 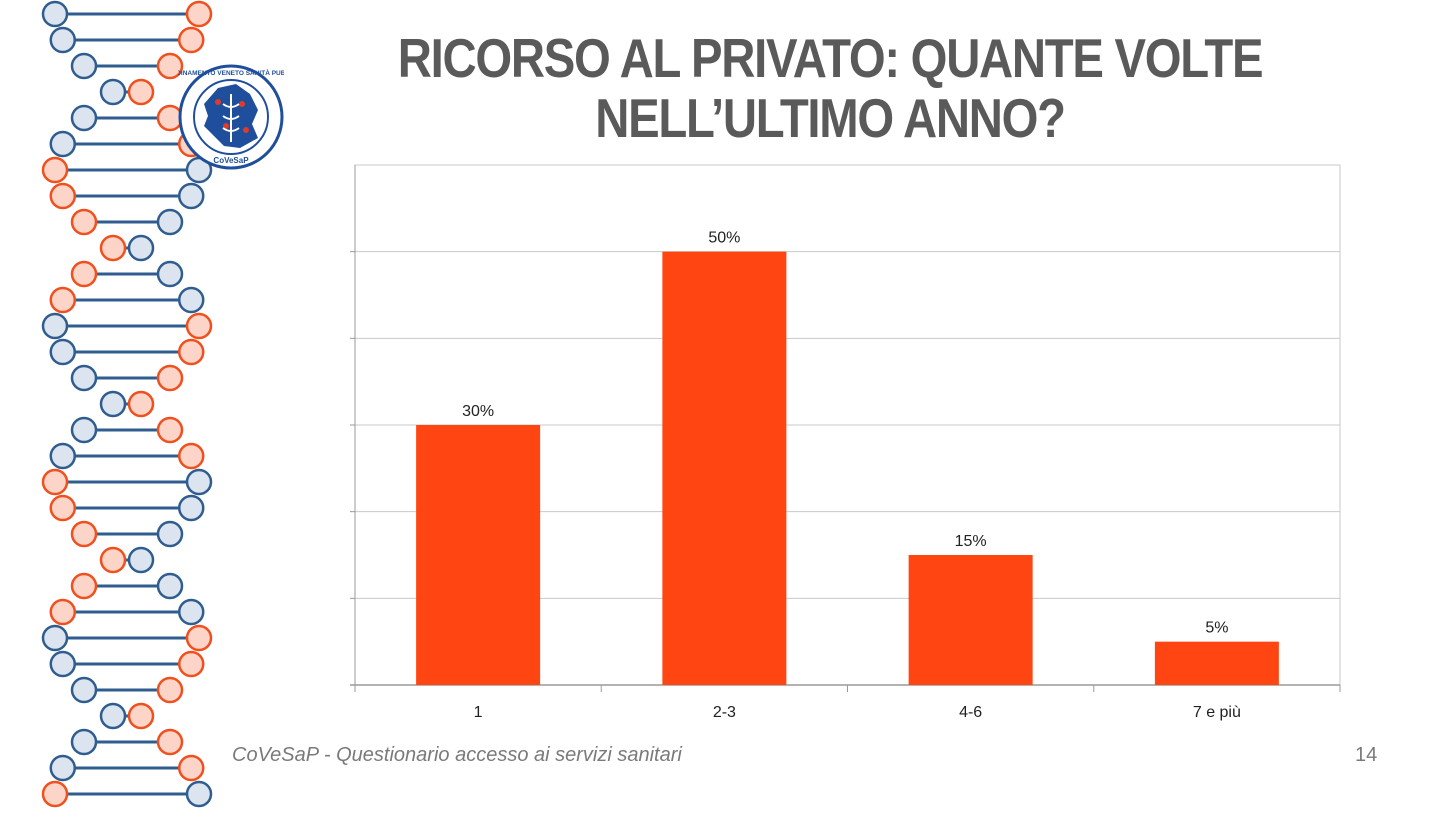 I want to click on slide-title-line-1: RICORSO AL PRIVATO: QUANTE VOLTE, so click(x=830, y=58).